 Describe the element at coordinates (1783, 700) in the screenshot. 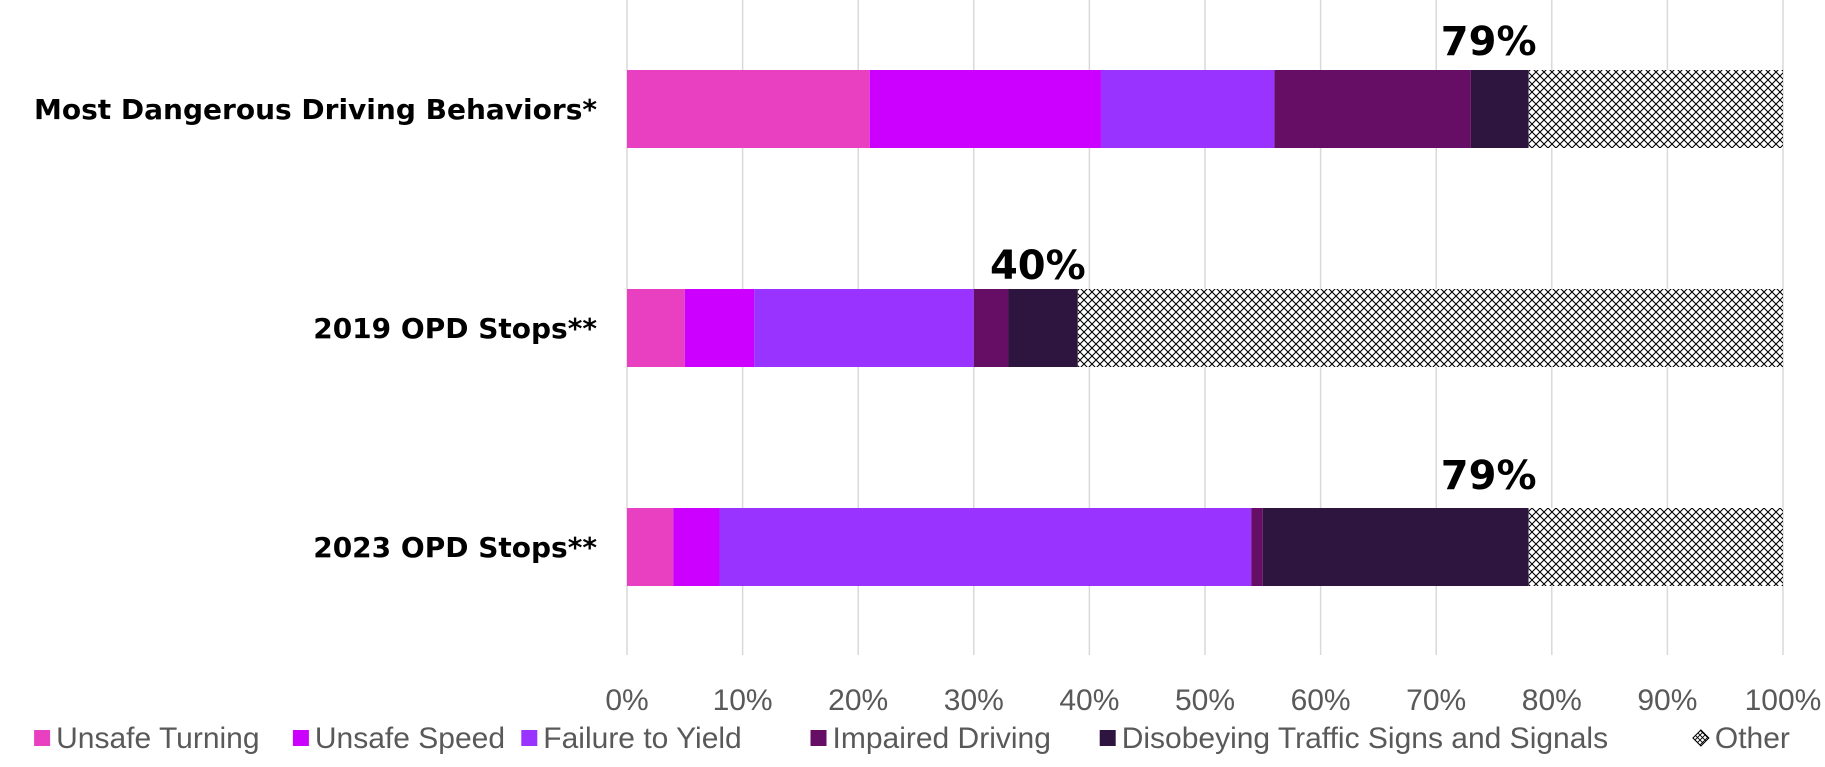

I see `x-tick-label: 100%` at that location.